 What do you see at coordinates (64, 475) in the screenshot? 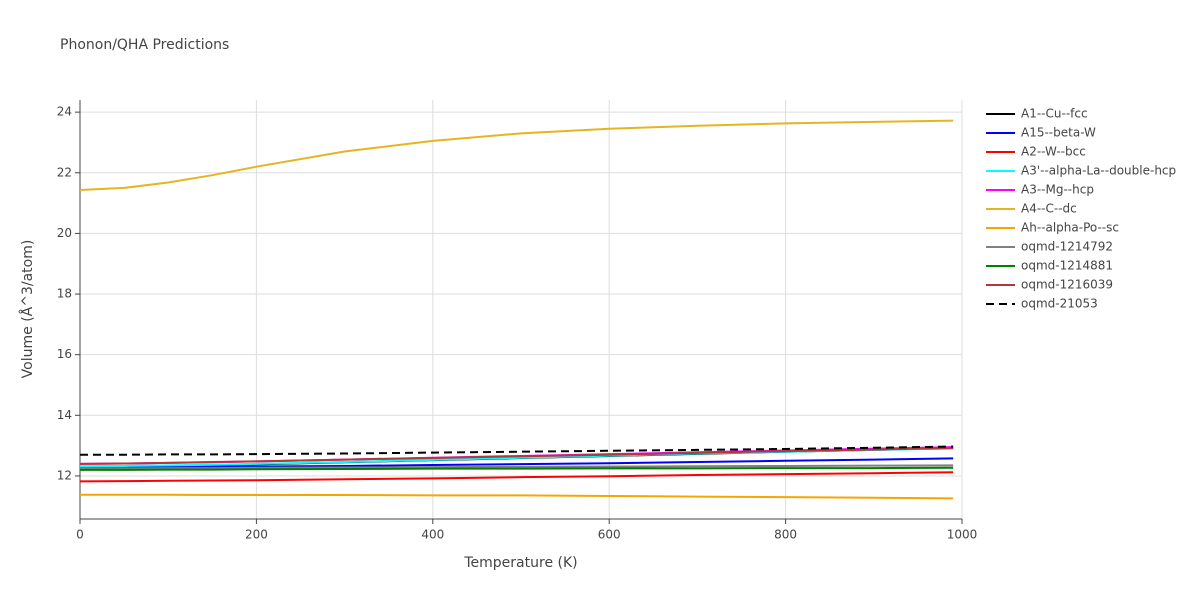
I see `y-tick-label: 12` at bounding box center [64, 475].